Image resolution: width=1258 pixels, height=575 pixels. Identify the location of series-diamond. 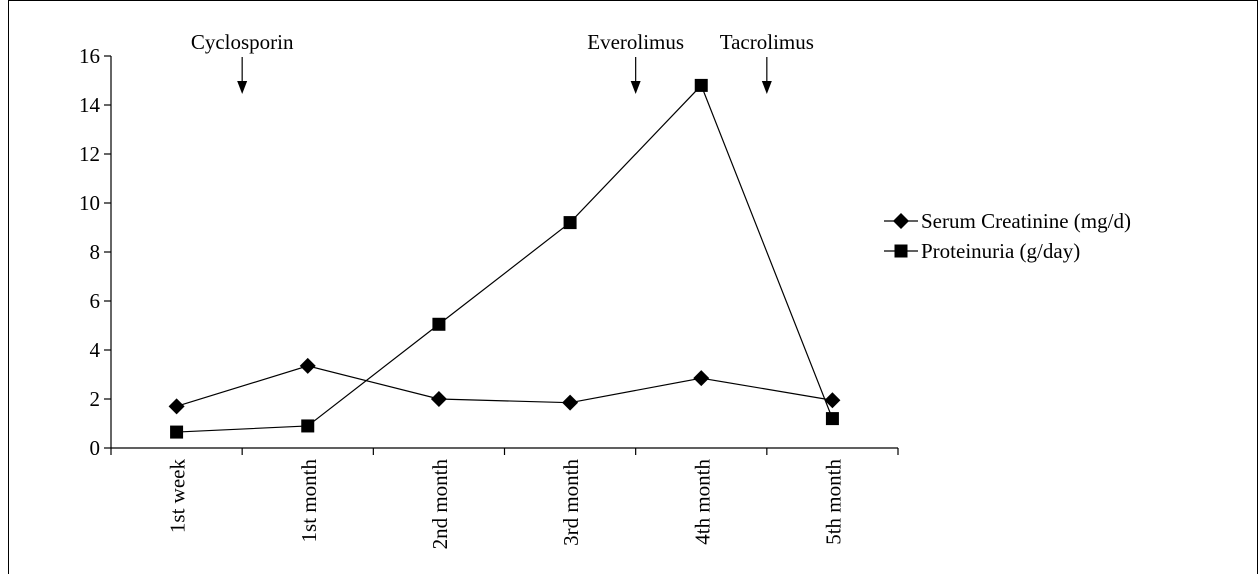
(504, 386).